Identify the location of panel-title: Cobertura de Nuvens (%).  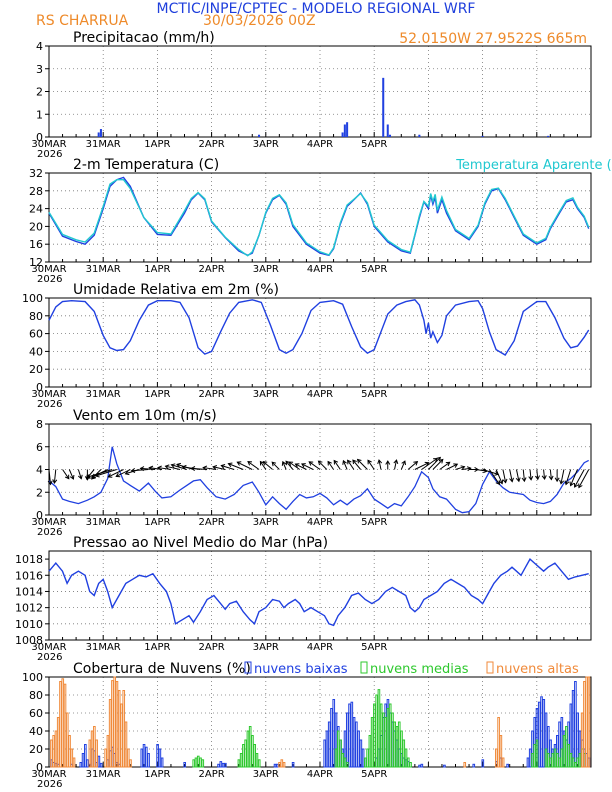
(162, 669).